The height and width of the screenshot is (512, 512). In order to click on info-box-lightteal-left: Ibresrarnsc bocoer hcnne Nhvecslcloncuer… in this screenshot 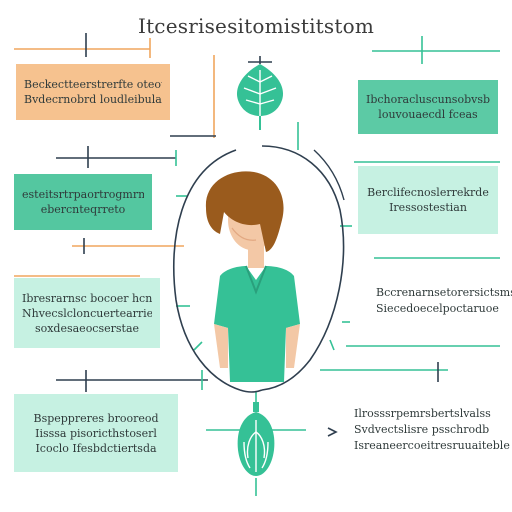, I will do `click(87, 313)`.